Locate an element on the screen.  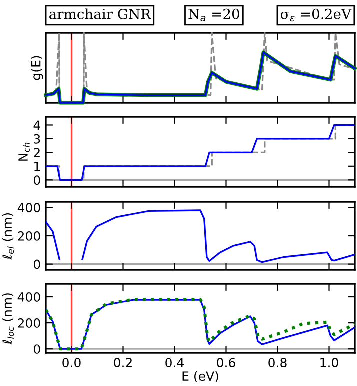
y-axis-title: ℓ$_{loc}$ (nm) is located at coordinates (8, 319).